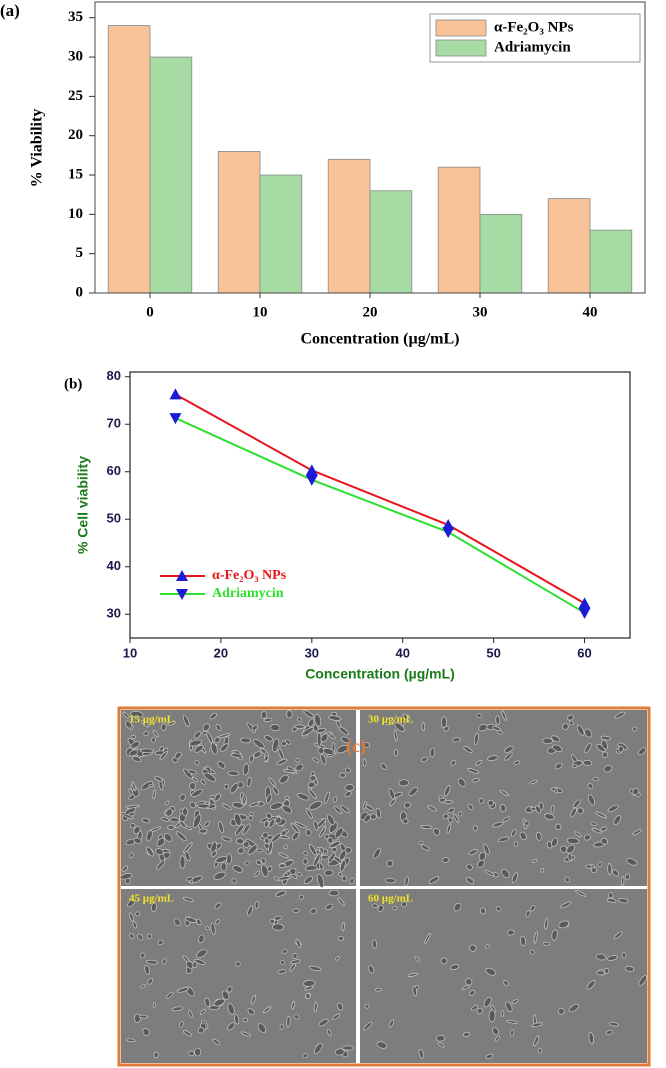 This screenshot has width=666, height=1068. What do you see at coordinates (80, 292) in the screenshot?
I see `y-tick-label: 0` at bounding box center [80, 292].